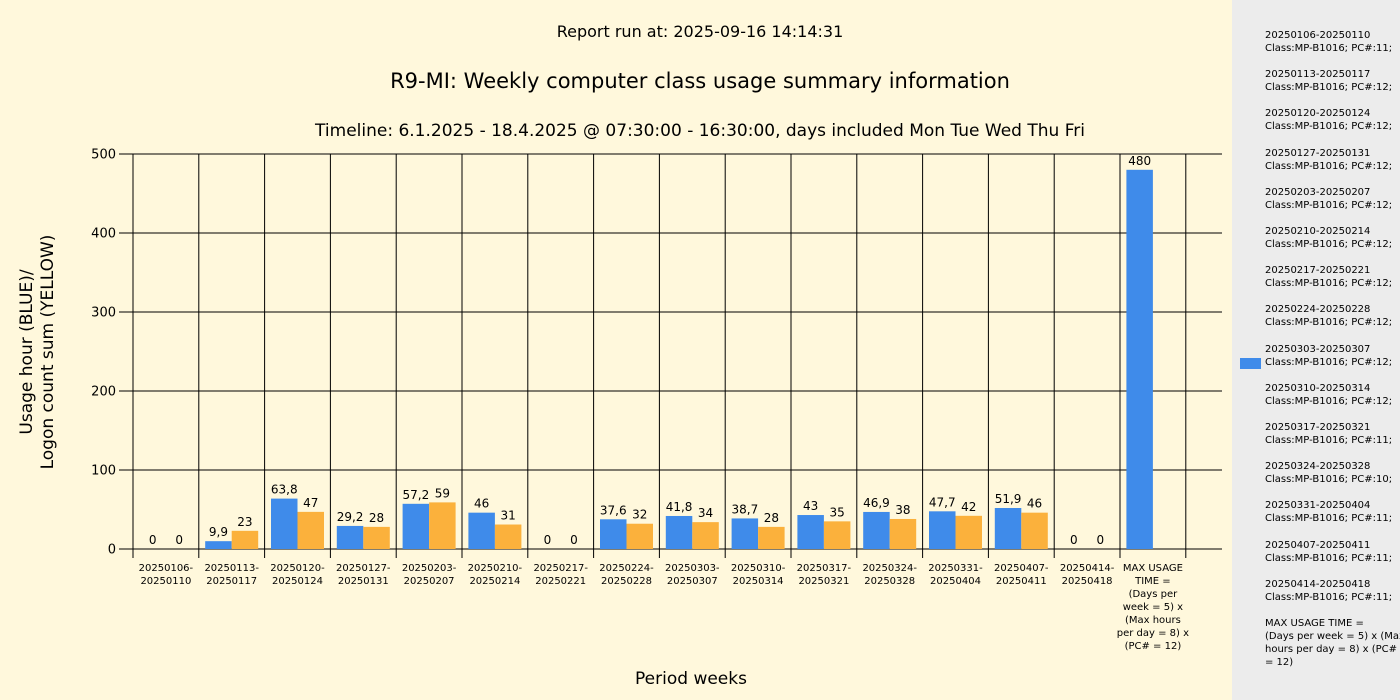  What do you see at coordinates (955, 581) in the screenshot?
I see `x-tick-label: 20250404` at bounding box center [955, 581].